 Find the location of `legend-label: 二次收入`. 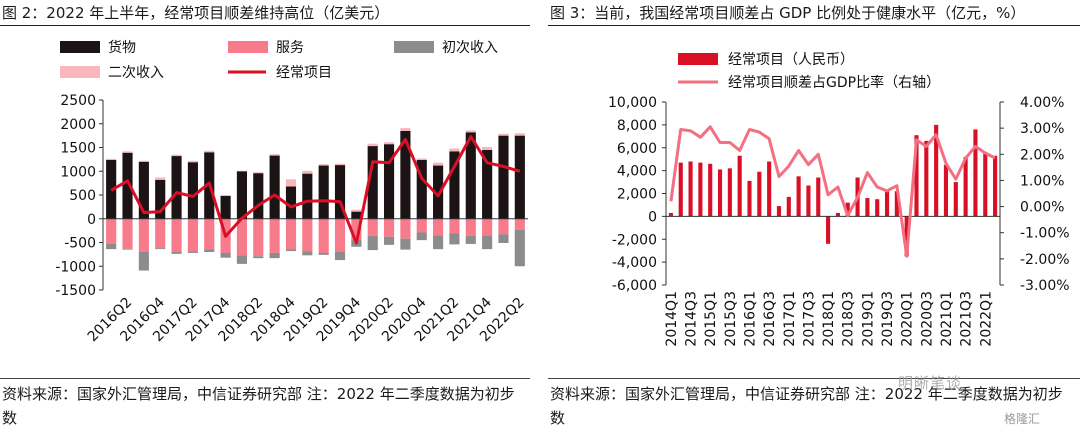

legend-label: 二次收入 is located at coordinates (136, 73).